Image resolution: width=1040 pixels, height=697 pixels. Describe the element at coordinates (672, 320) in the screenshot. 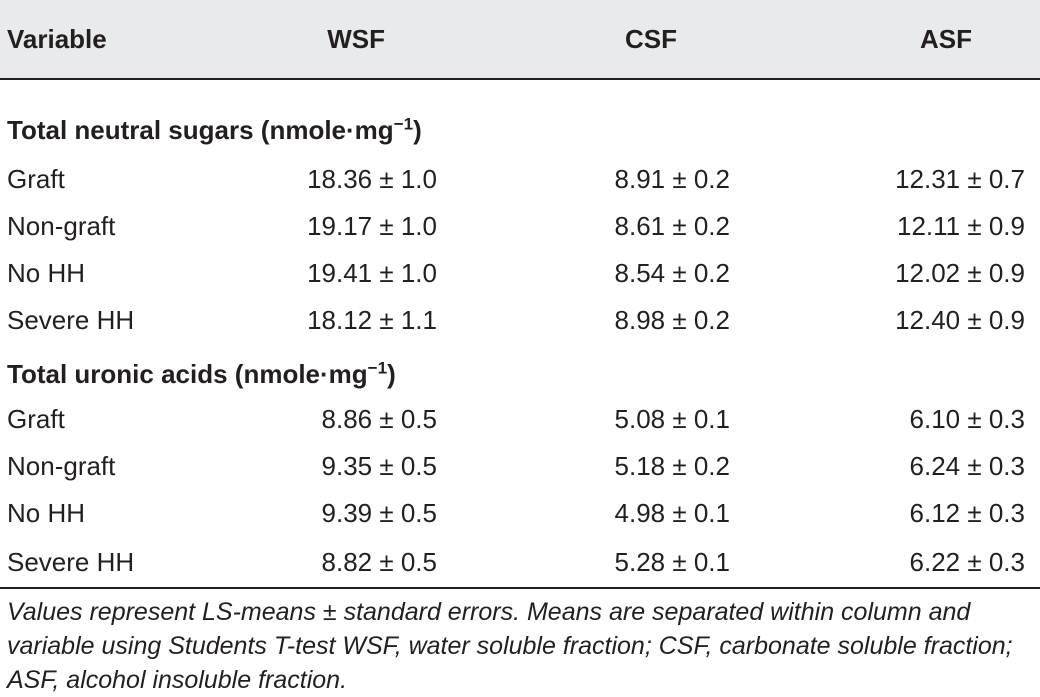

I see `cell-csf: 8.98 ± 0.2` at that location.